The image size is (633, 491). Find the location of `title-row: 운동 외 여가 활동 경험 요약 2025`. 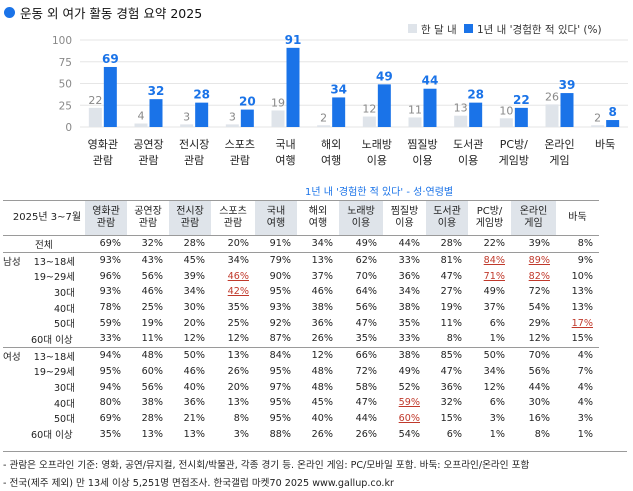

title-row: 운동 외 여가 활동 경험 요약 2025 is located at coordinates (103, 12).